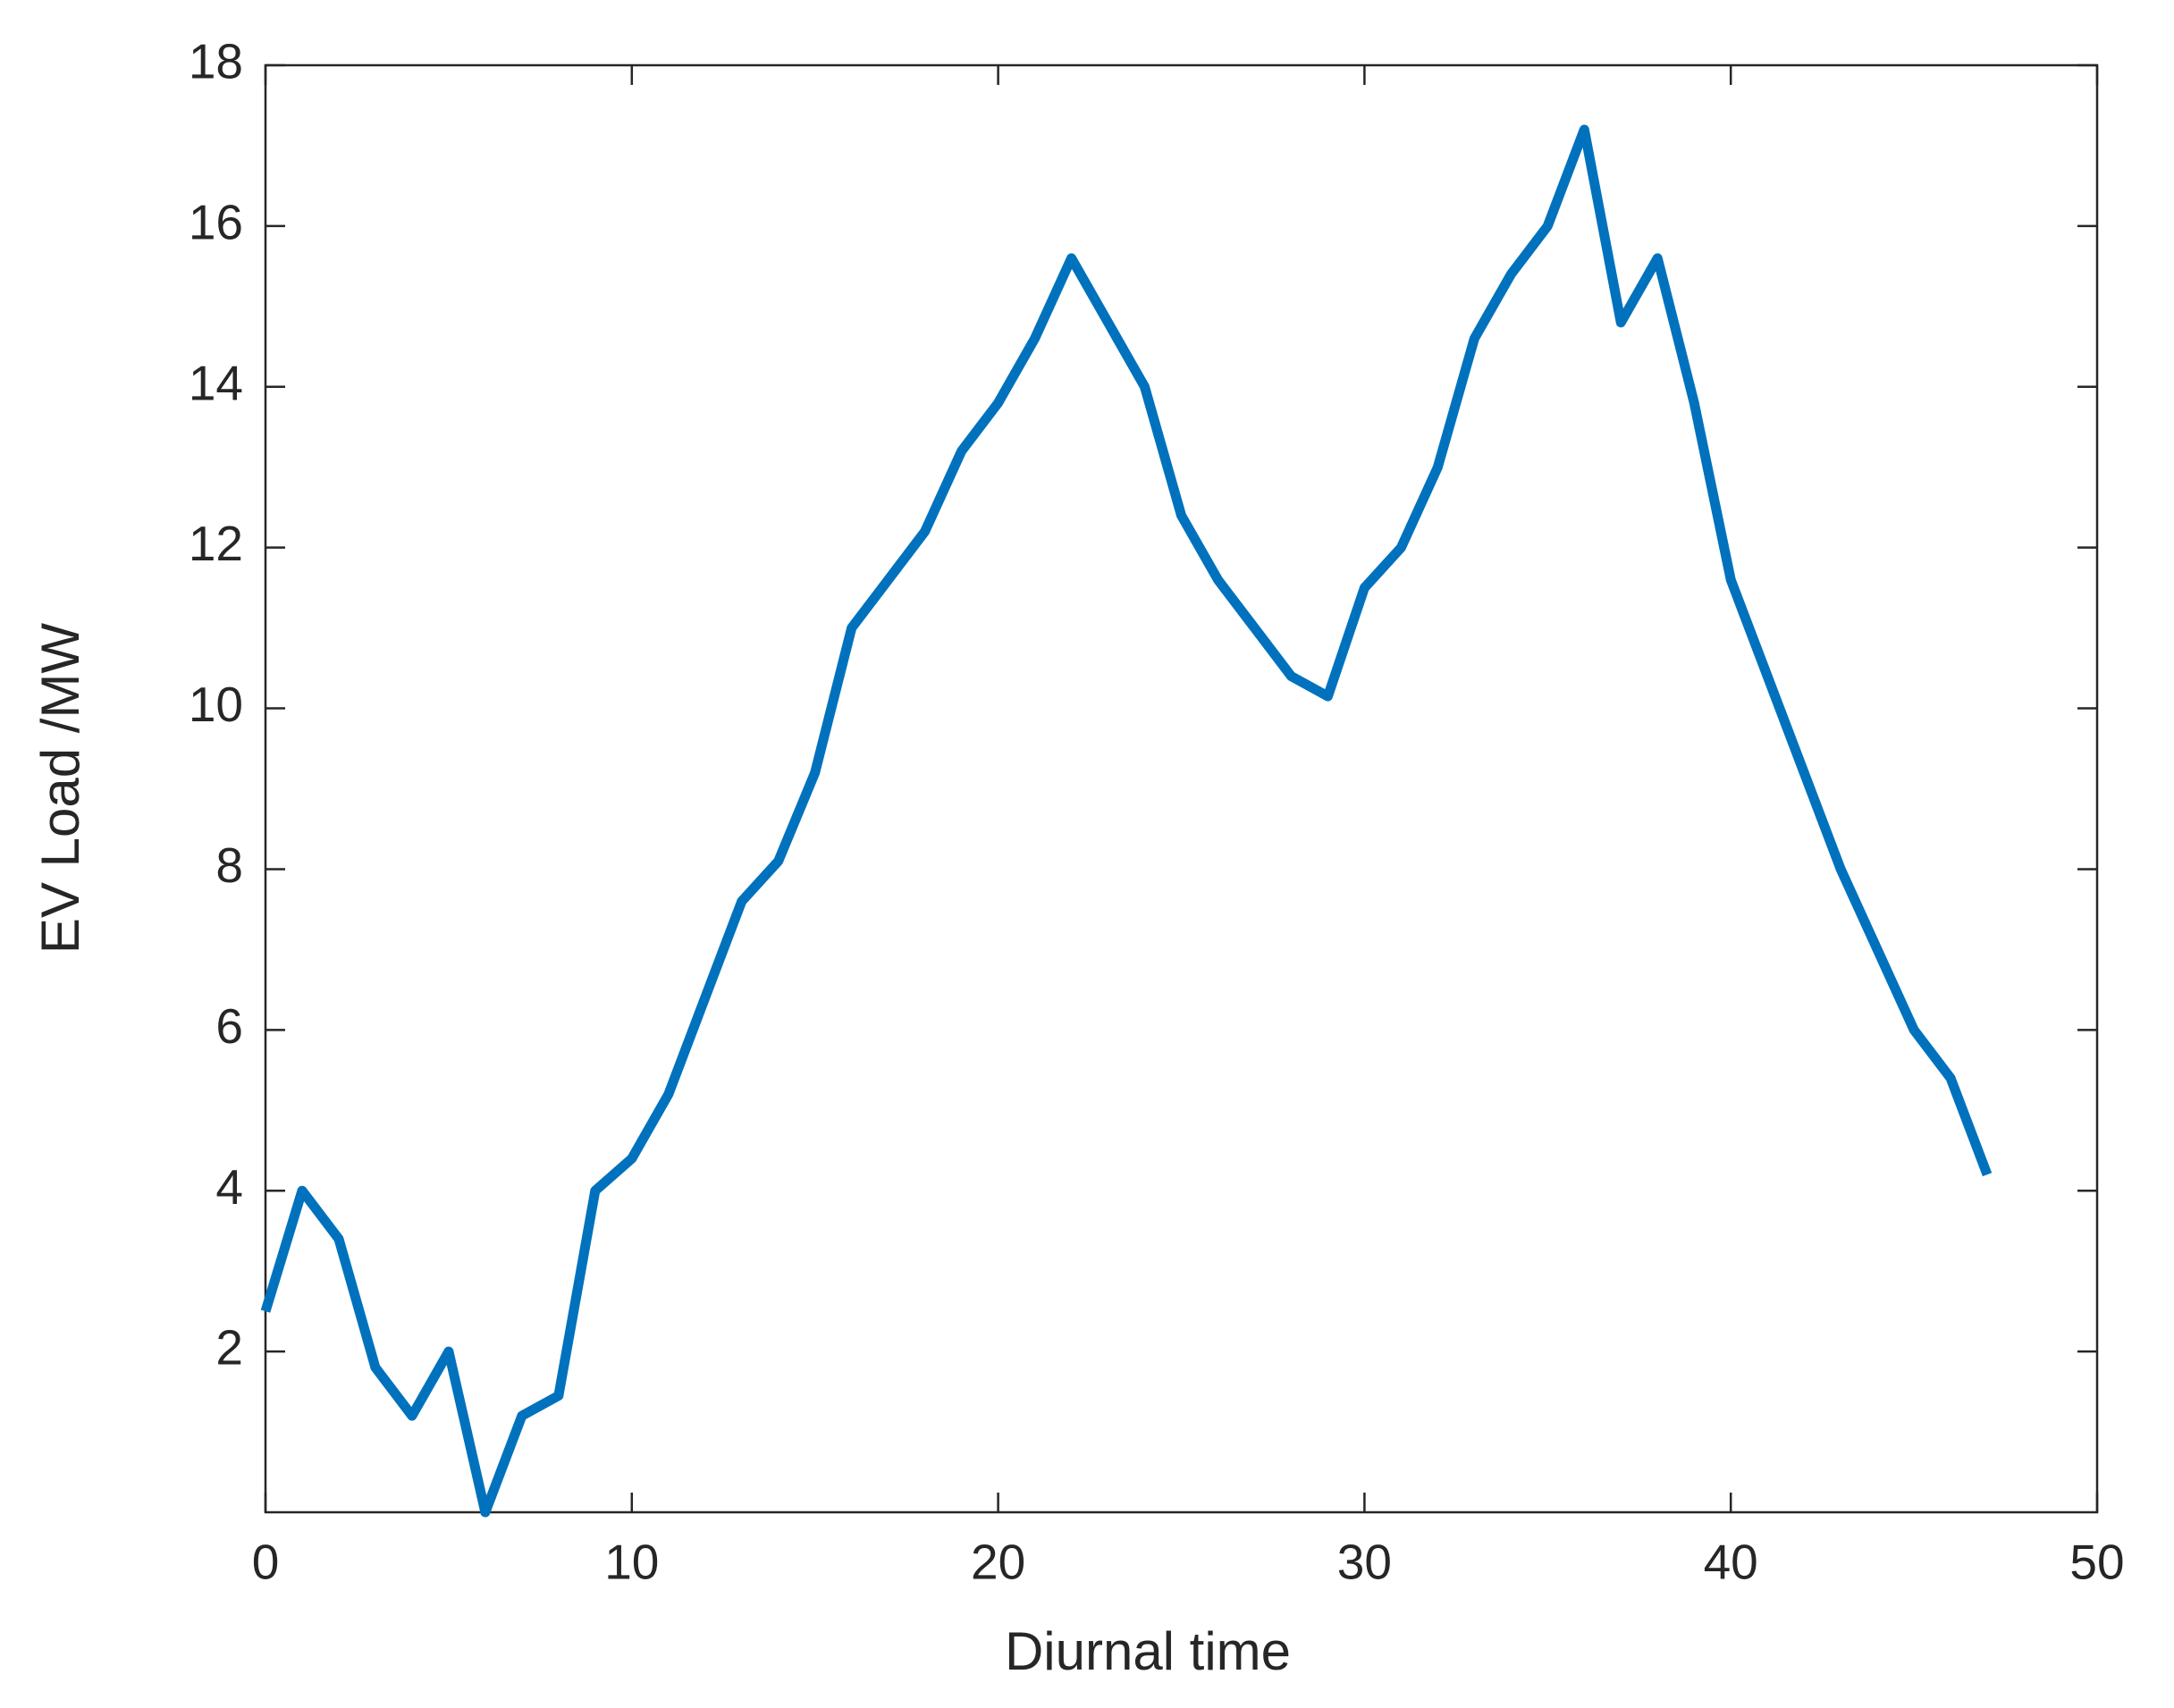  Describe the element at coordinates (266, 1563) in the screenshot. I see `x-tick-label: 0` at that location.